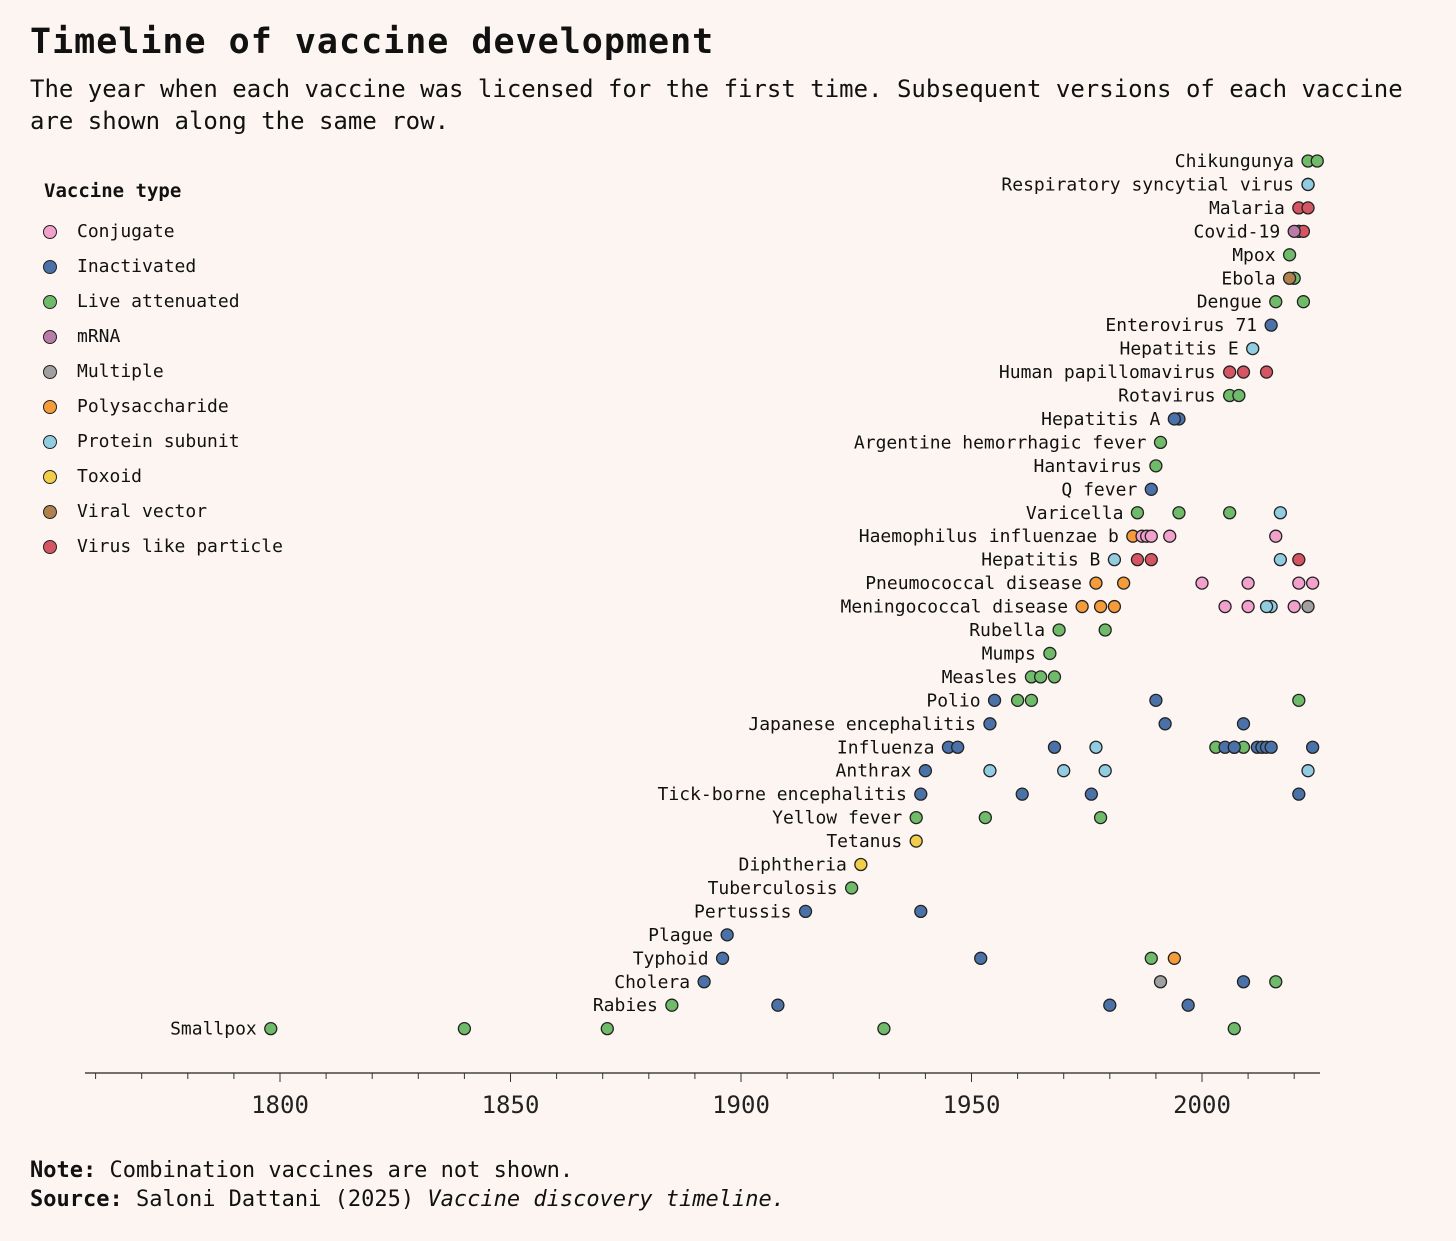 This screenshot has width=1456, height=1241. I want to click on row-human-papillomavirus: Human papillomavirus, so click(1136, 372).